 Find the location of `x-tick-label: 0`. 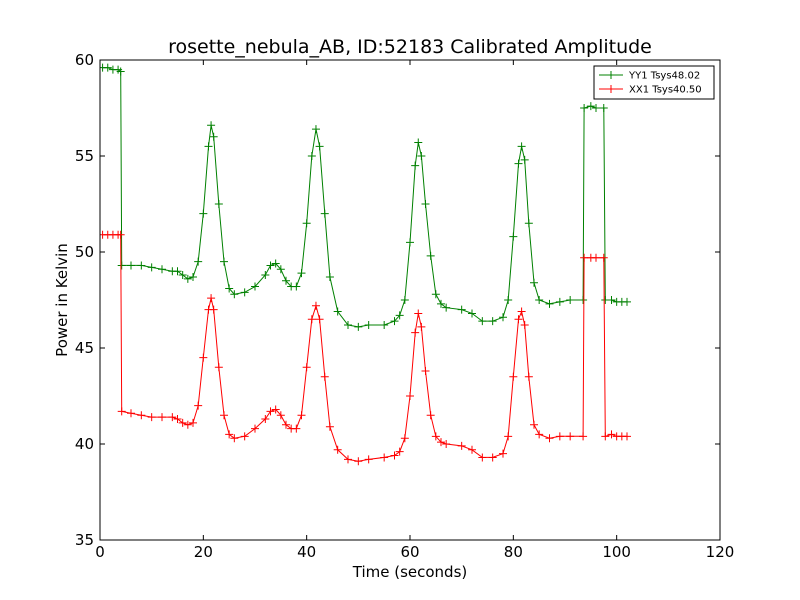

x-tick-label: 0 is located at coordinates (100, 552).